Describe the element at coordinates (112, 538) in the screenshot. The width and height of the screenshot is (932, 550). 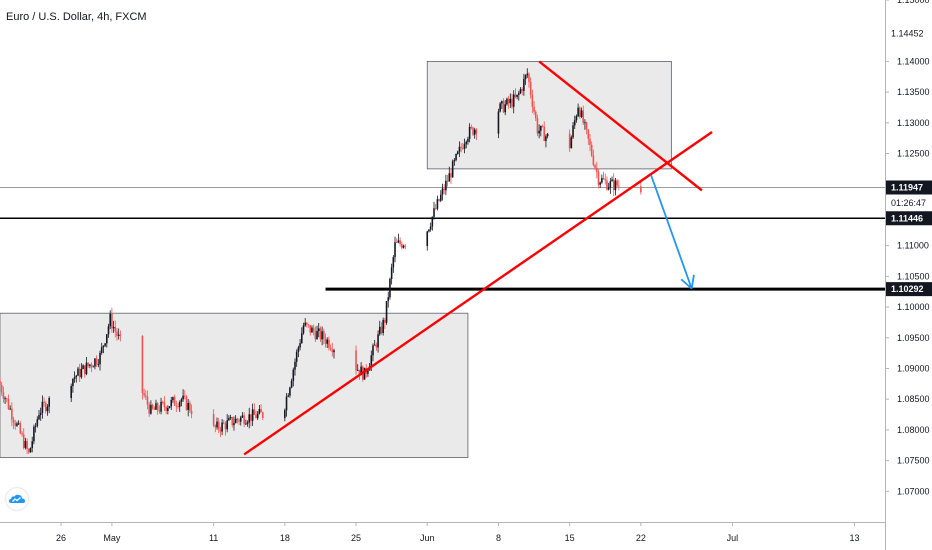
I see `time-tick-label: May` at that location.